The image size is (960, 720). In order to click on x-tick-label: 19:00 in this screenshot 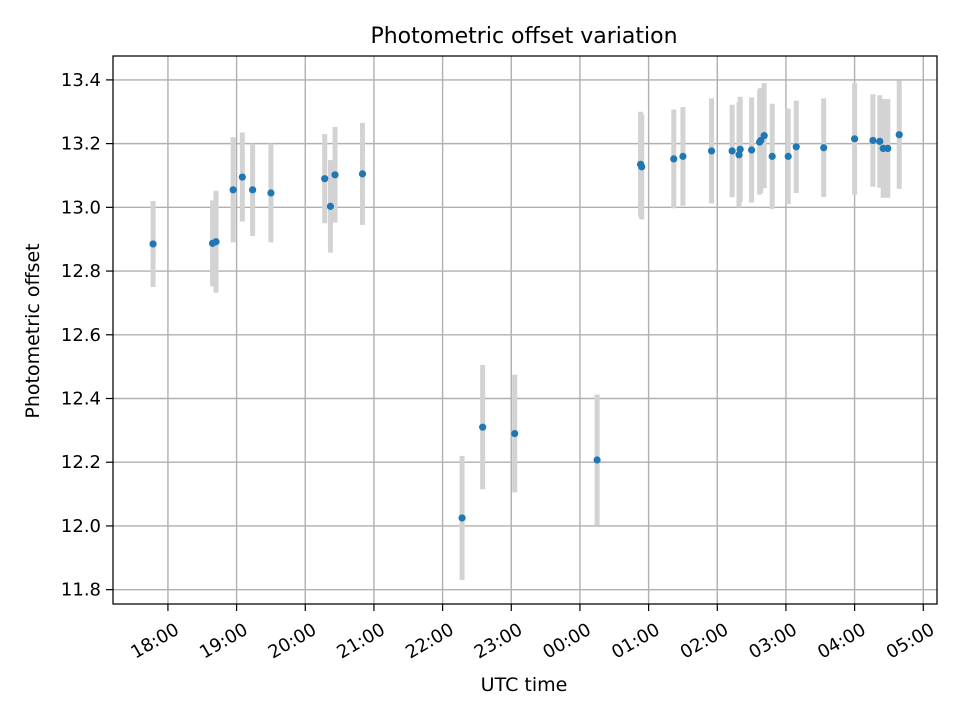, I will do `click(223, 641)`.